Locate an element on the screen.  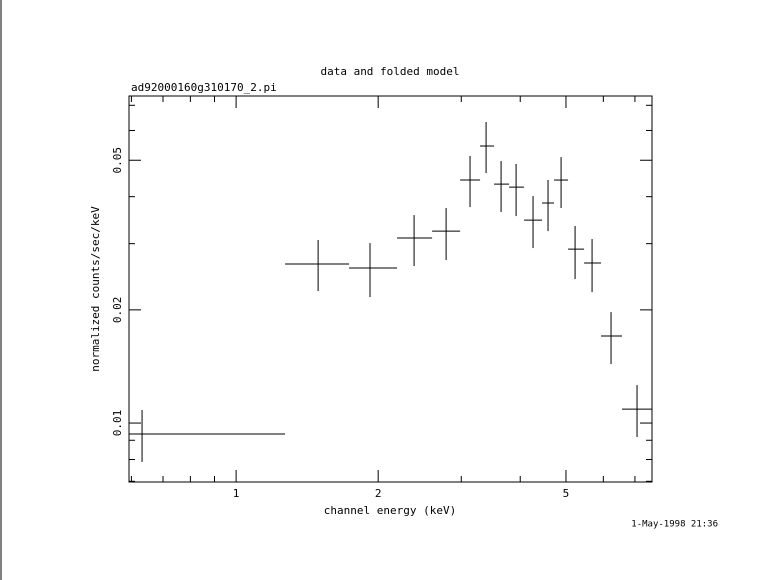
y-axis-label: normalized counts/sec/keV is located at coordinates (95, 289).